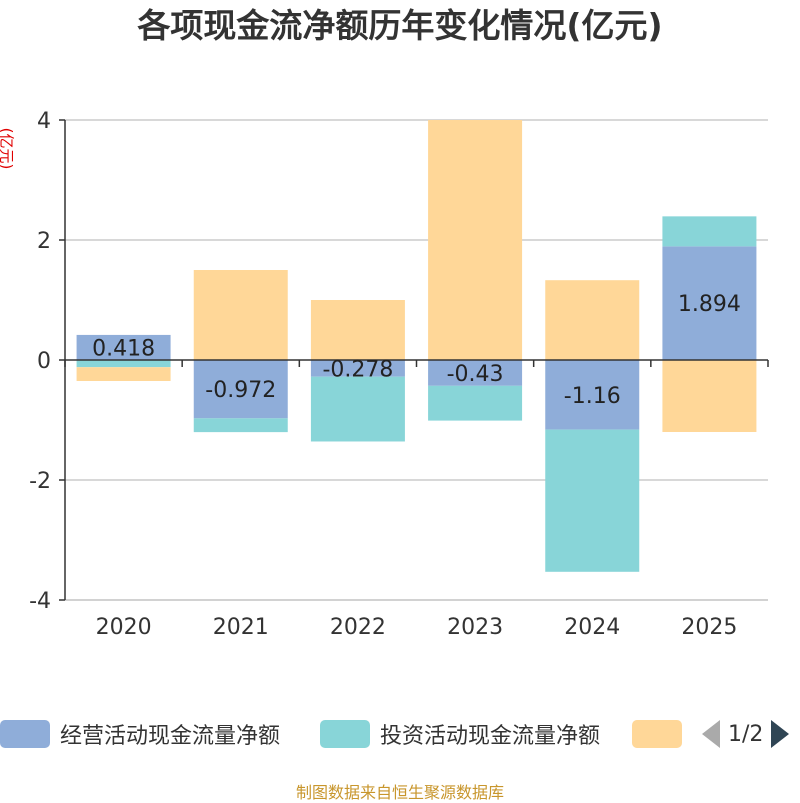 This screenshot has height=803, width=800. I want to click on data-label-2024: -1.16, so click(592, 396).